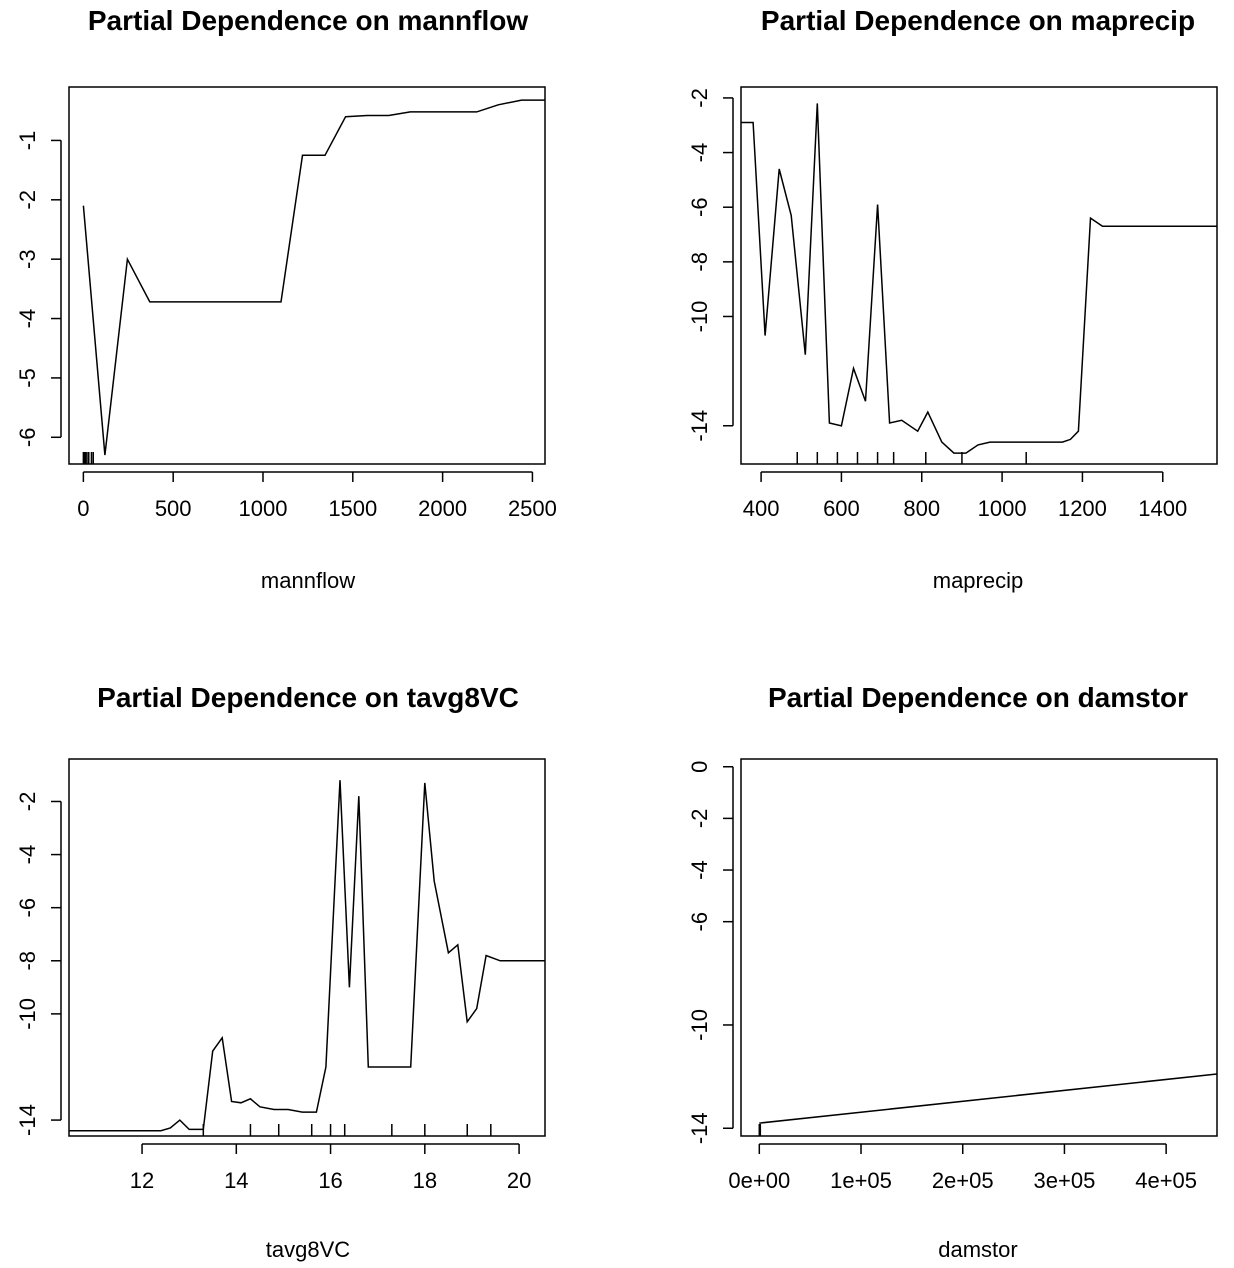  Describe the element at coordinates (1166, 1180) in the screenshot. I see `x-tick-label: 4e+05` at that location.